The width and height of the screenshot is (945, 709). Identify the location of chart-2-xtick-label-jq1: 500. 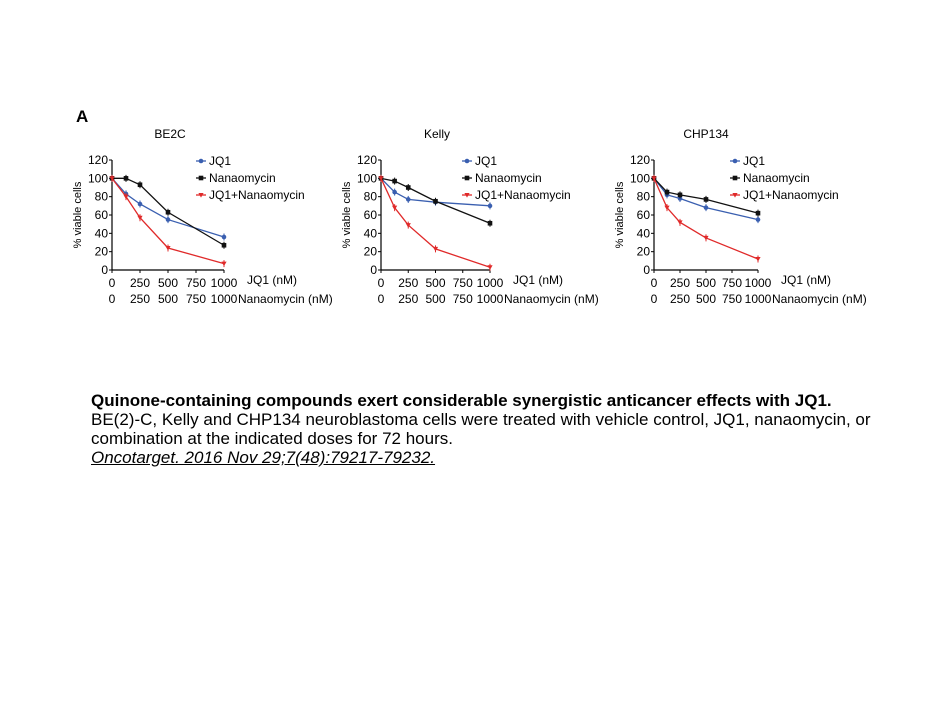
(706, 283).